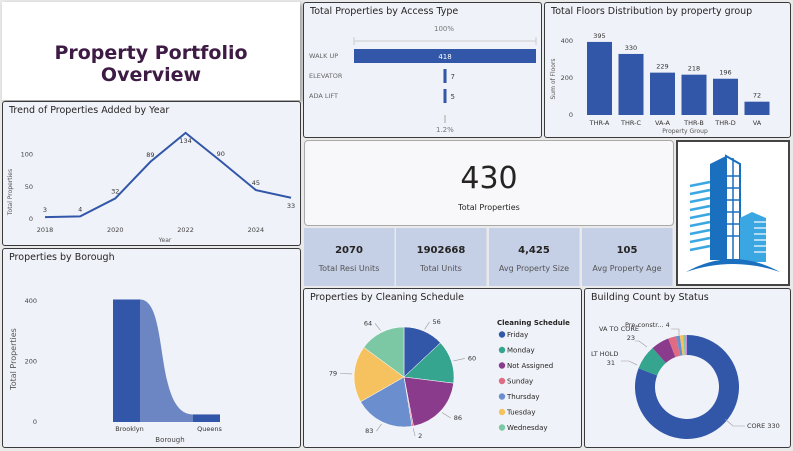 This screenshot has height=451, width=793. What do you see at coordinates (527, 428) in the screenshot?
I see `legend-item: Wednesday` at bounding box center [527, 428].